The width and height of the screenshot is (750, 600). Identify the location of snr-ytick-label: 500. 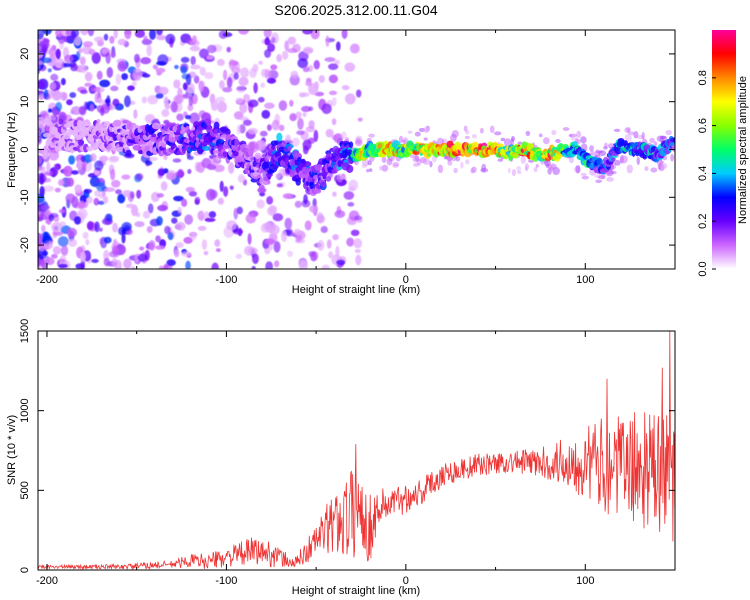
(25, 490).